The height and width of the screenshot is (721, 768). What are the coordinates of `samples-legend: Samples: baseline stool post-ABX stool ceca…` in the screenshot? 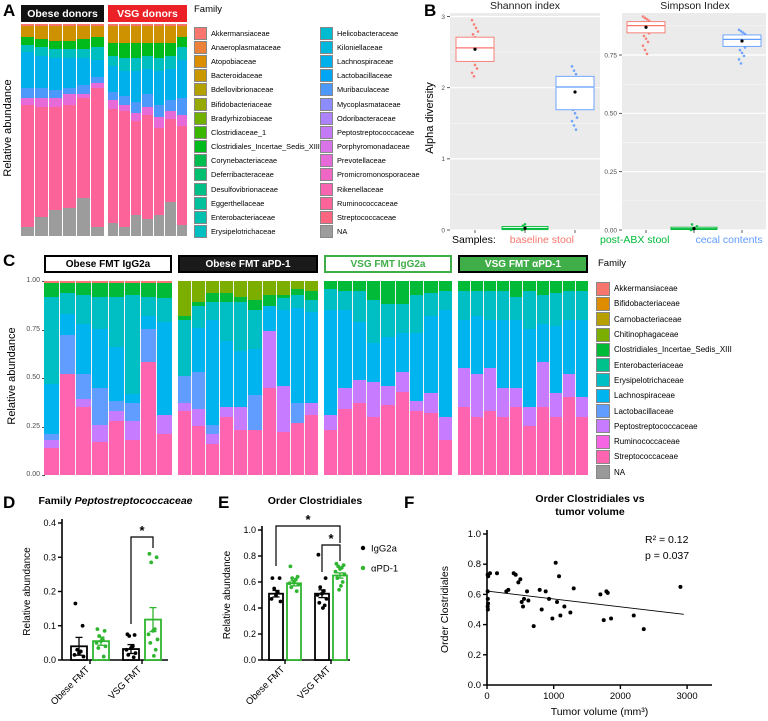 It's located at (607, 240).